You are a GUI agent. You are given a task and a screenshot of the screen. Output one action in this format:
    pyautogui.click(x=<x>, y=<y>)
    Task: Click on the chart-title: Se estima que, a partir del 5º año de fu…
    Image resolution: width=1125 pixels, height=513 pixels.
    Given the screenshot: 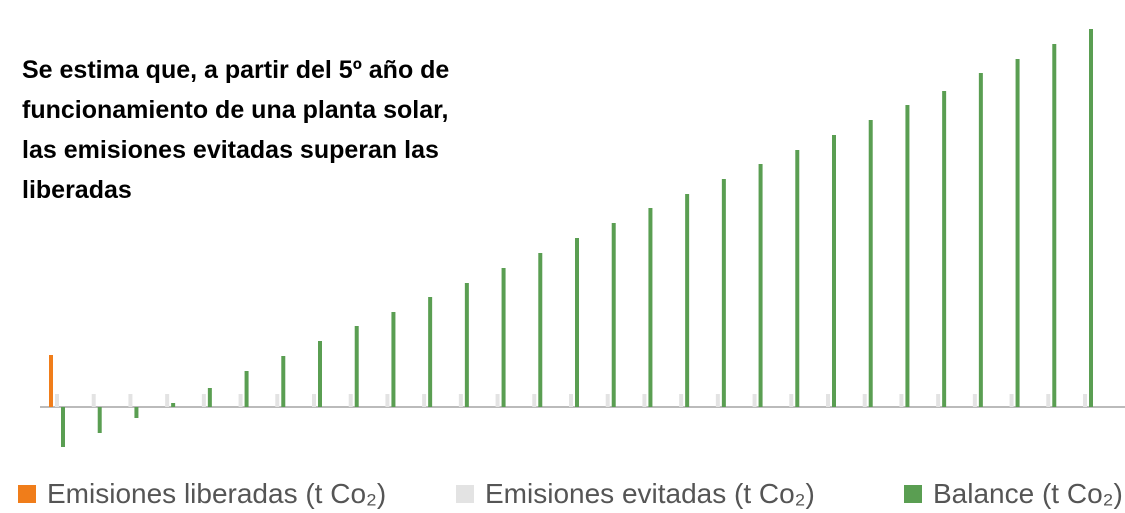 What is the action you would take?
    pyautogui.click(x=236, y=130)
    